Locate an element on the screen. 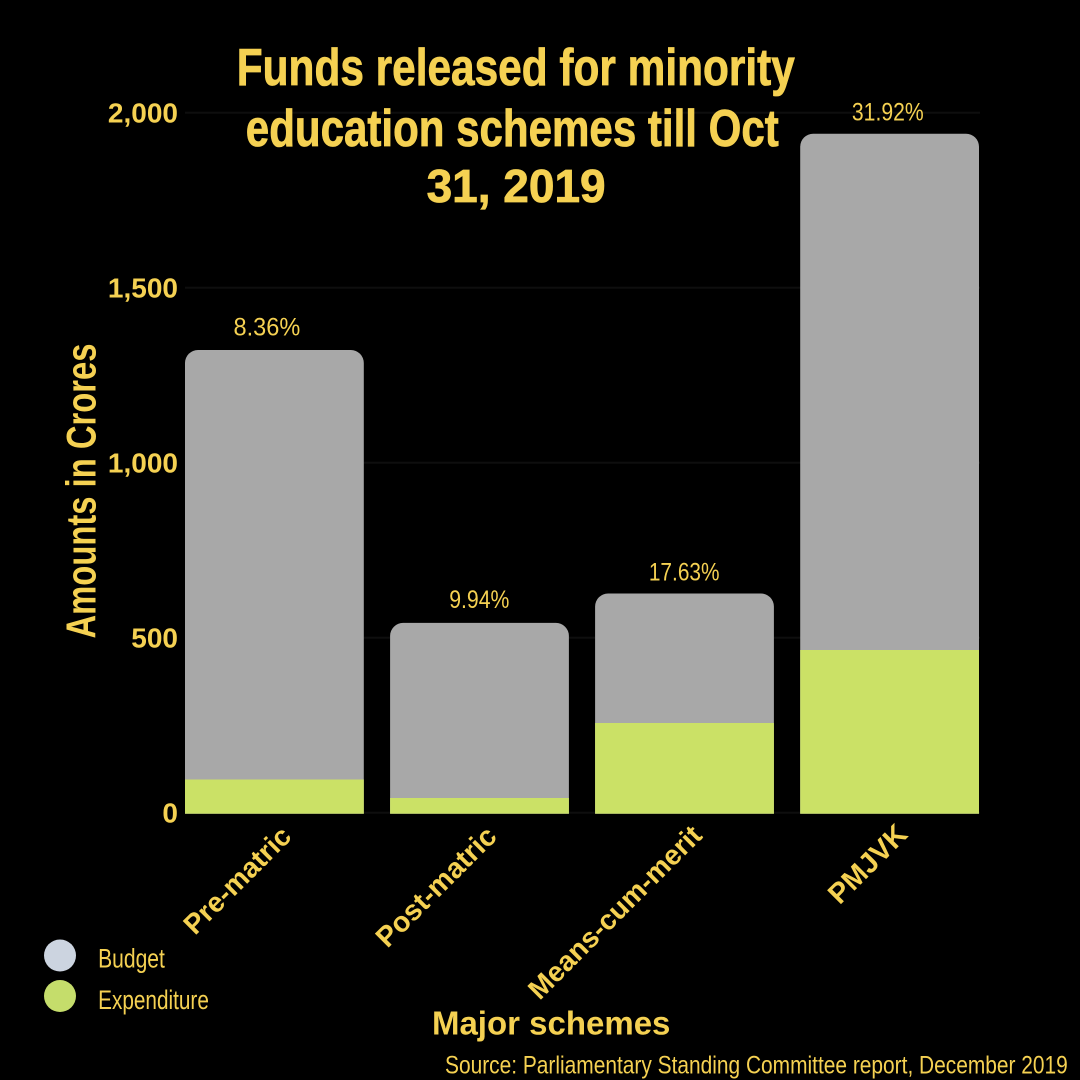 The image size is (1080, 1080). svg-text: 1,000 is located at coordinates (143, 463).